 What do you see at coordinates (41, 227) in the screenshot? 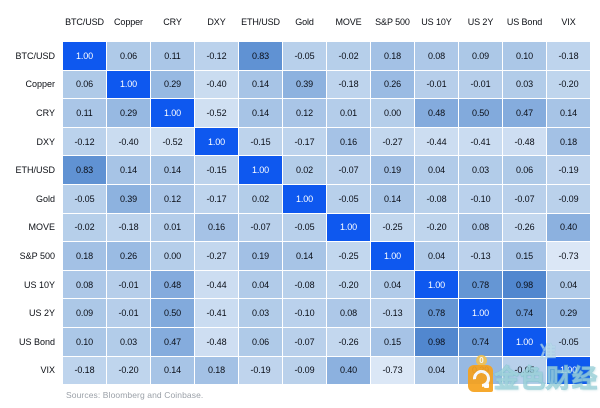
I see `row-label: MOVE` at bounding box center [41, 227].